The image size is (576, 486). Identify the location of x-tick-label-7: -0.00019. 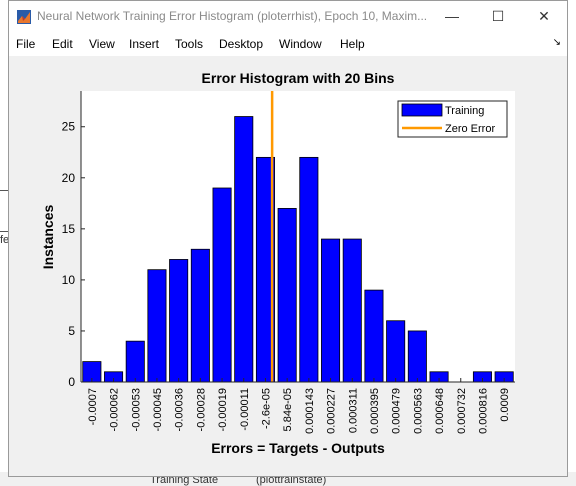
(223, 409).